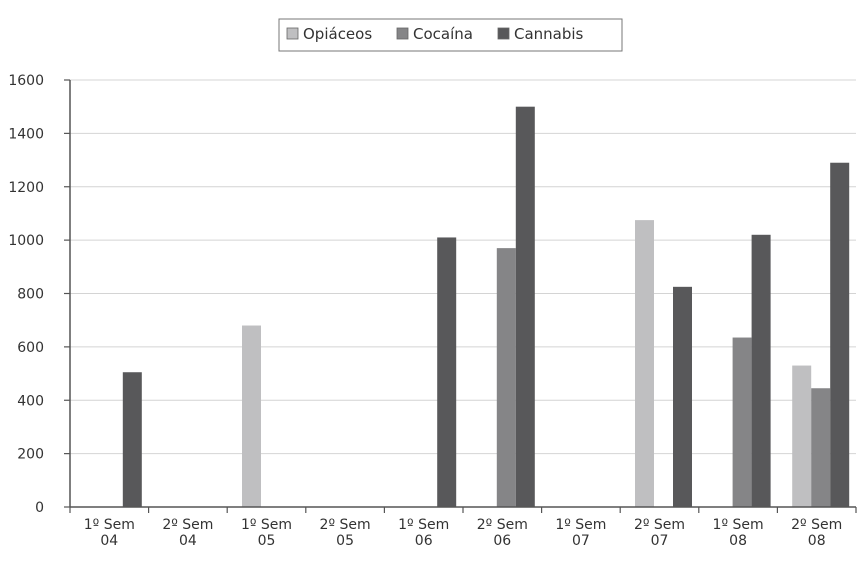 The width and height of the screenshot is (859, 569). I want to click on x-tick-label: 1º Sem 08, so click(738, 533).